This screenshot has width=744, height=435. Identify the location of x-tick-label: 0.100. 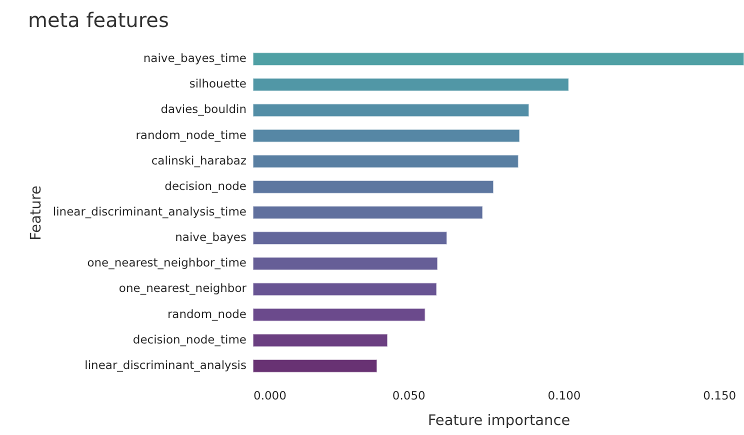
(564, 395).